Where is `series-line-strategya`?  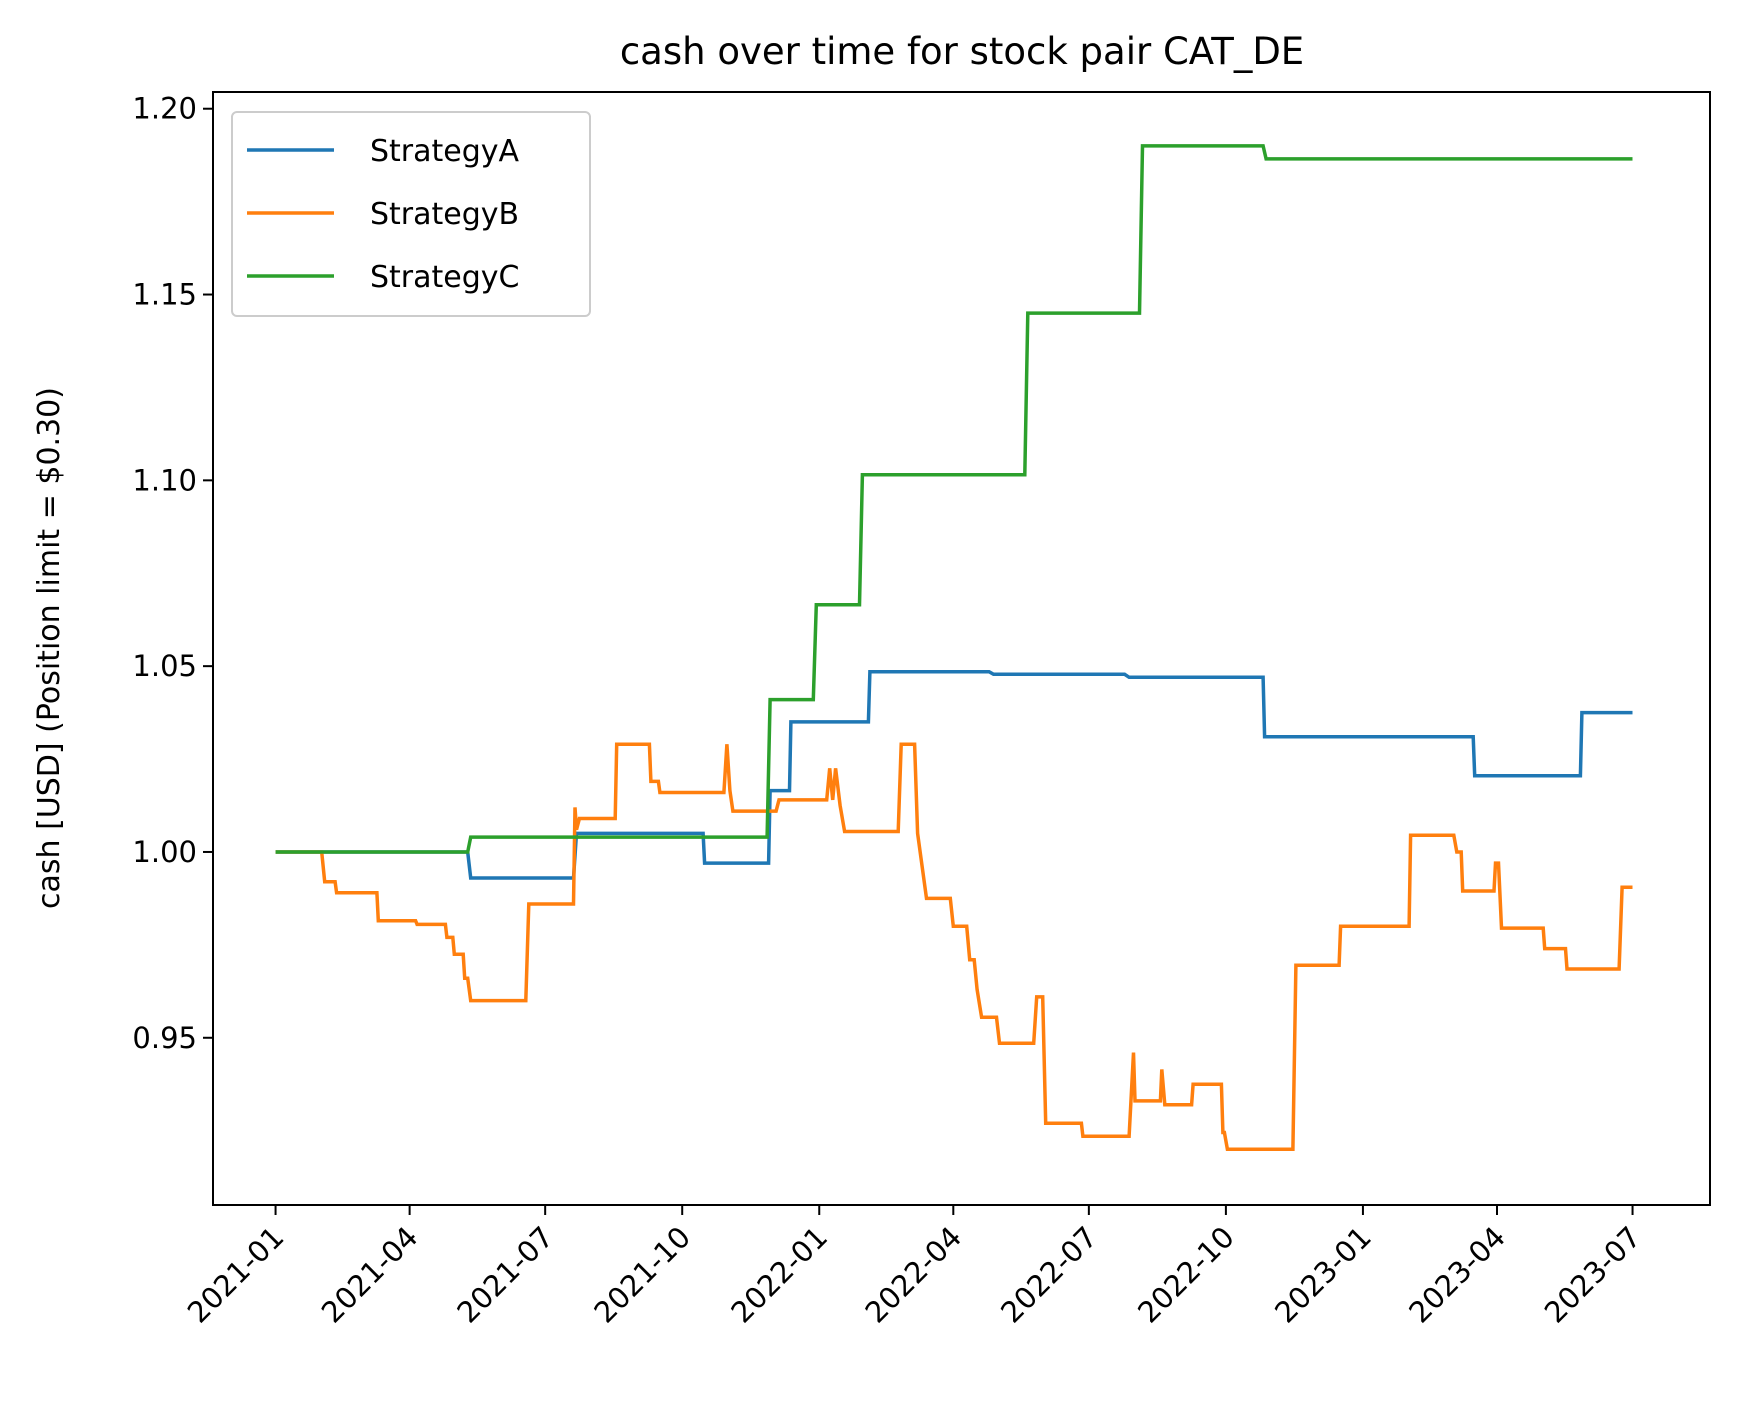 series-line-strategya is located at coordinates (954, 774).